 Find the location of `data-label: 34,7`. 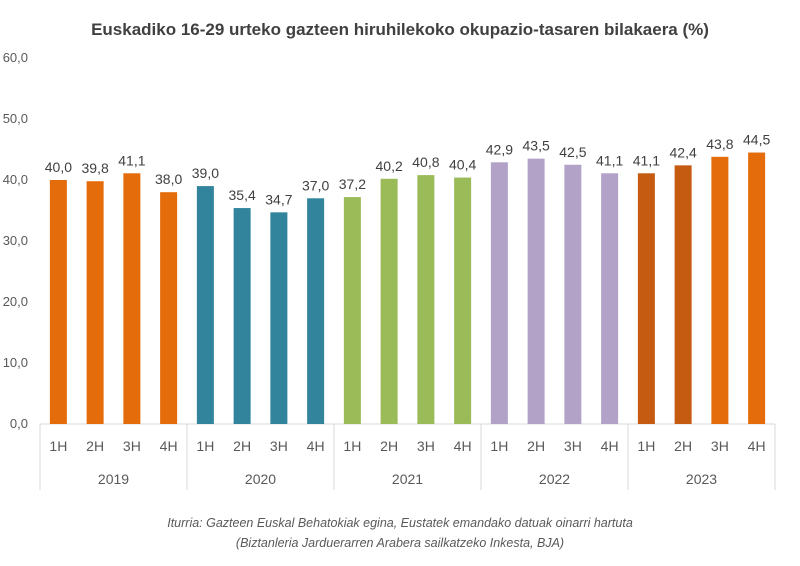

data-label: 34,7 is located at coordinates (278, 199).